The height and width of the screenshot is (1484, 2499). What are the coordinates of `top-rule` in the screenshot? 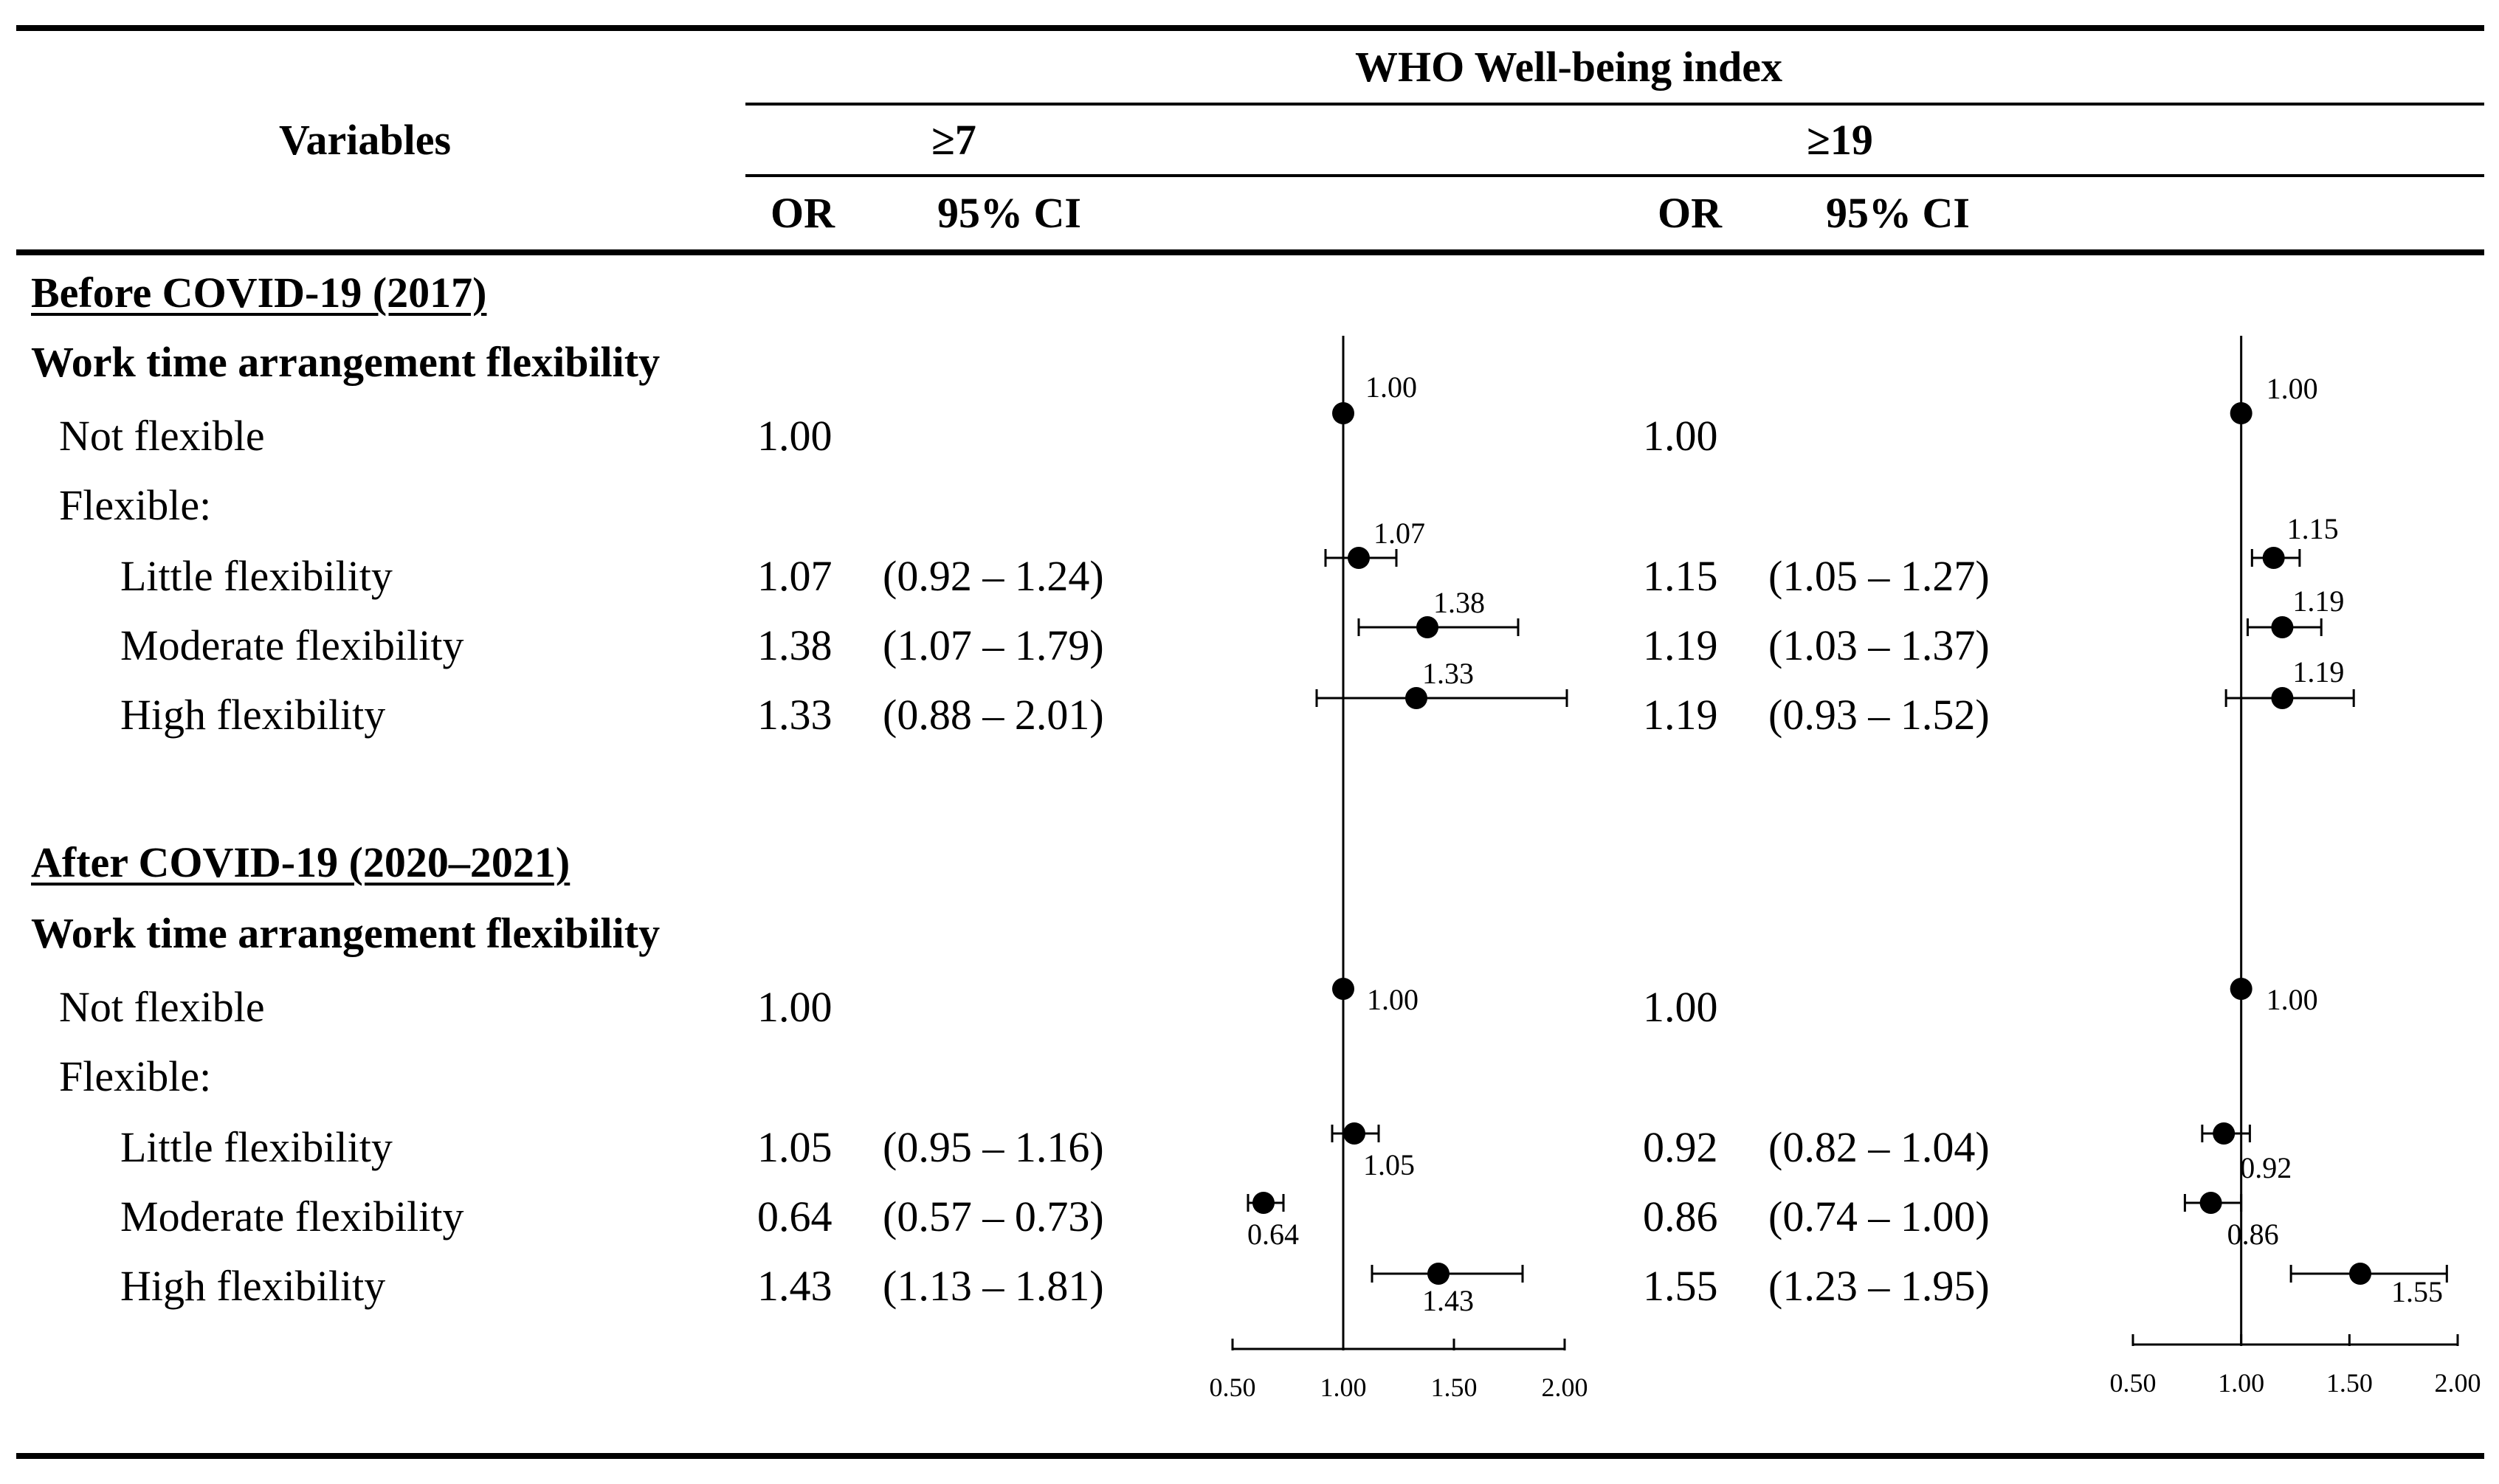 It's located at (1250, 28).